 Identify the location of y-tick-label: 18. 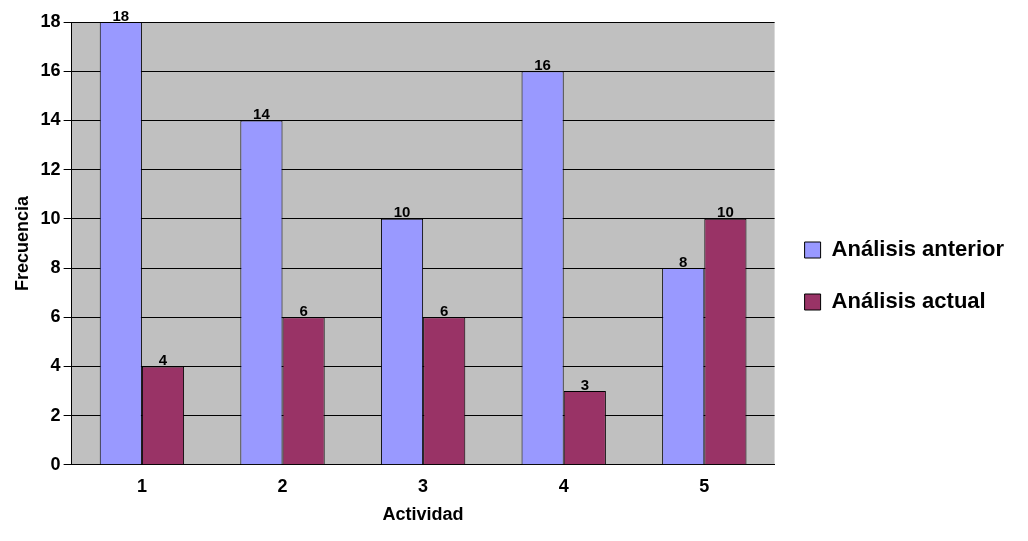
(50, 20).